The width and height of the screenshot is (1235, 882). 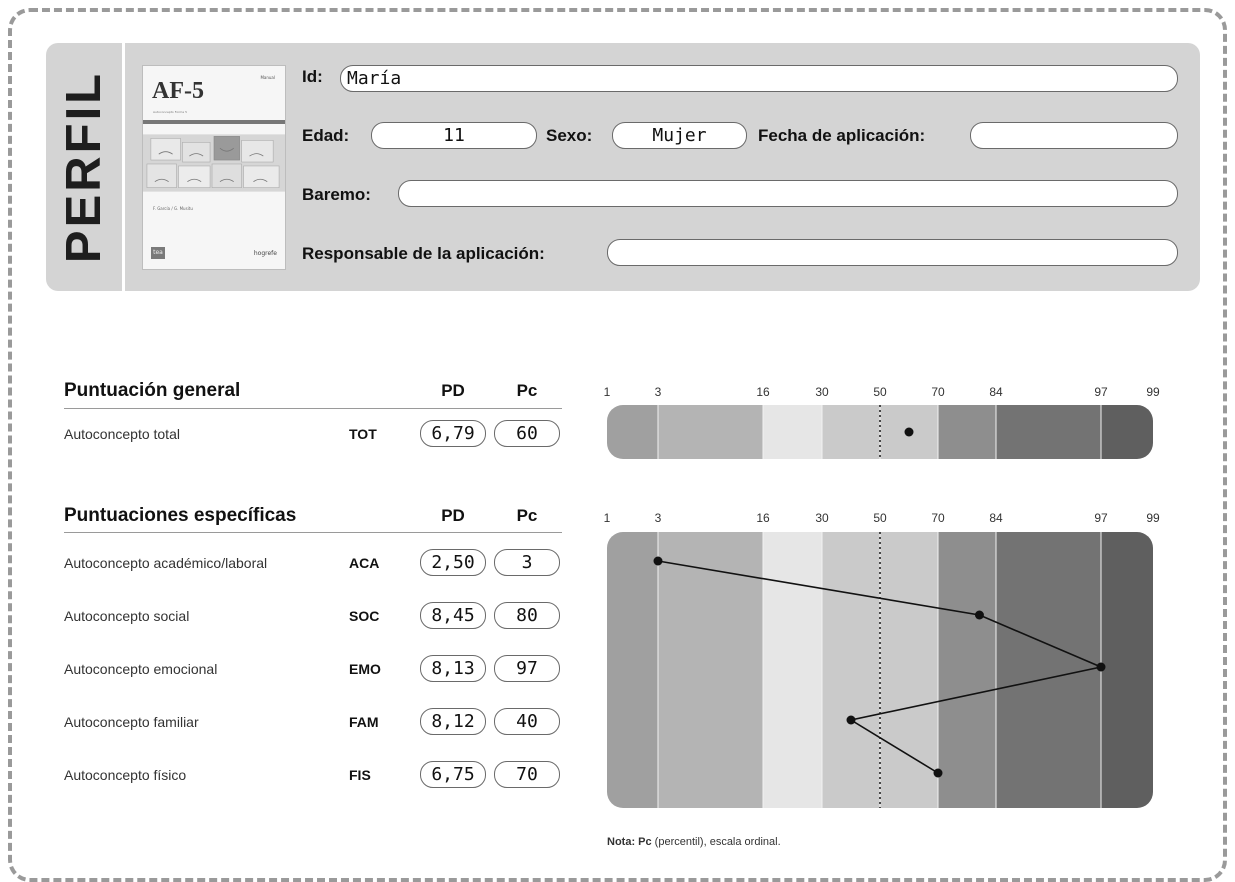 I want to click on hogrefe-logo: hogrefe, so click(x=265, y=253).